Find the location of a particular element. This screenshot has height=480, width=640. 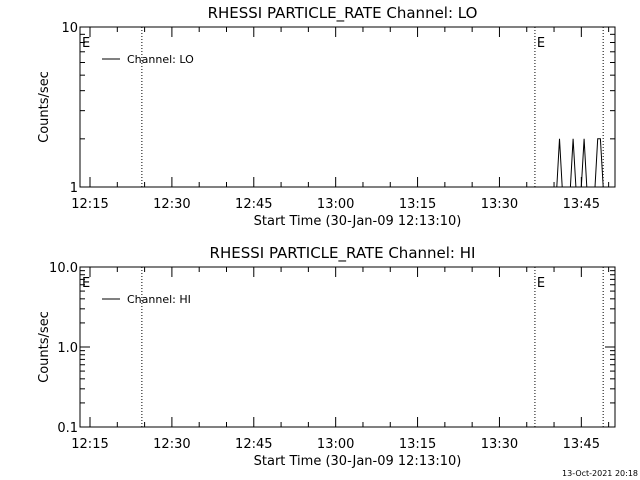

y-tick-label: 10.0 is located at coordinates (63, 268).